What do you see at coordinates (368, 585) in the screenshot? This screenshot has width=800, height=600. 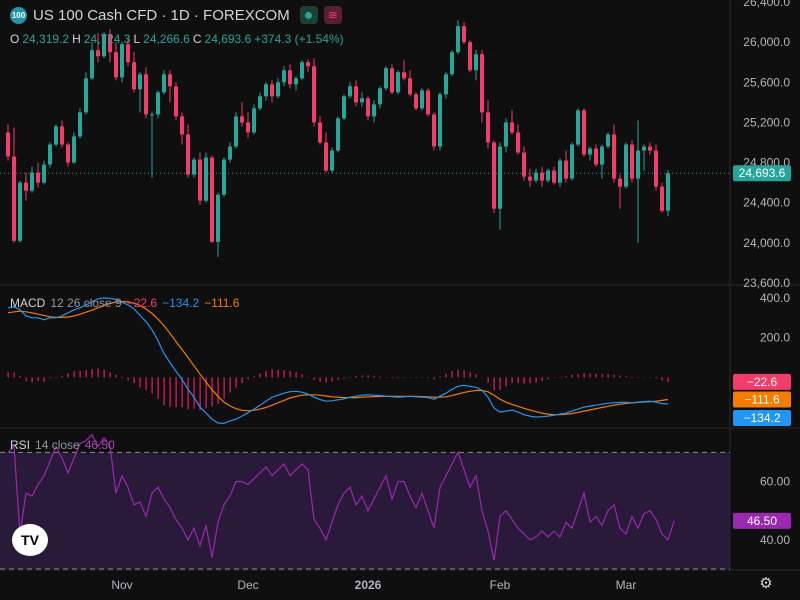 I see `time-axis-tick: 2026` at bounding box center [368, 585].